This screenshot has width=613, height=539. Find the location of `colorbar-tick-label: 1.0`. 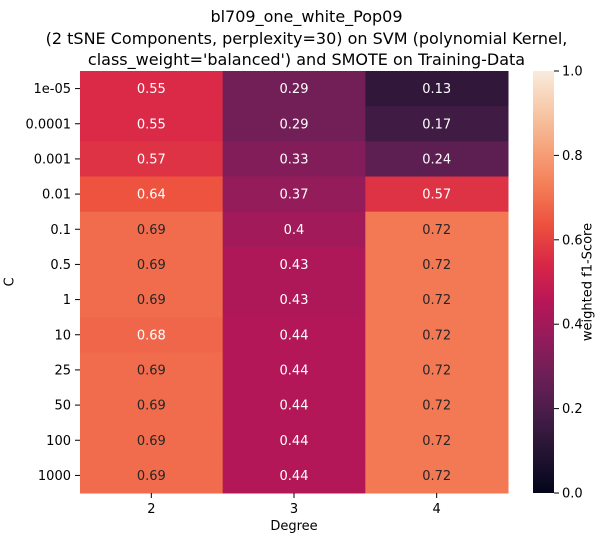

colorbar-tick-label: 1.0 is located at coordinates (572, 72).